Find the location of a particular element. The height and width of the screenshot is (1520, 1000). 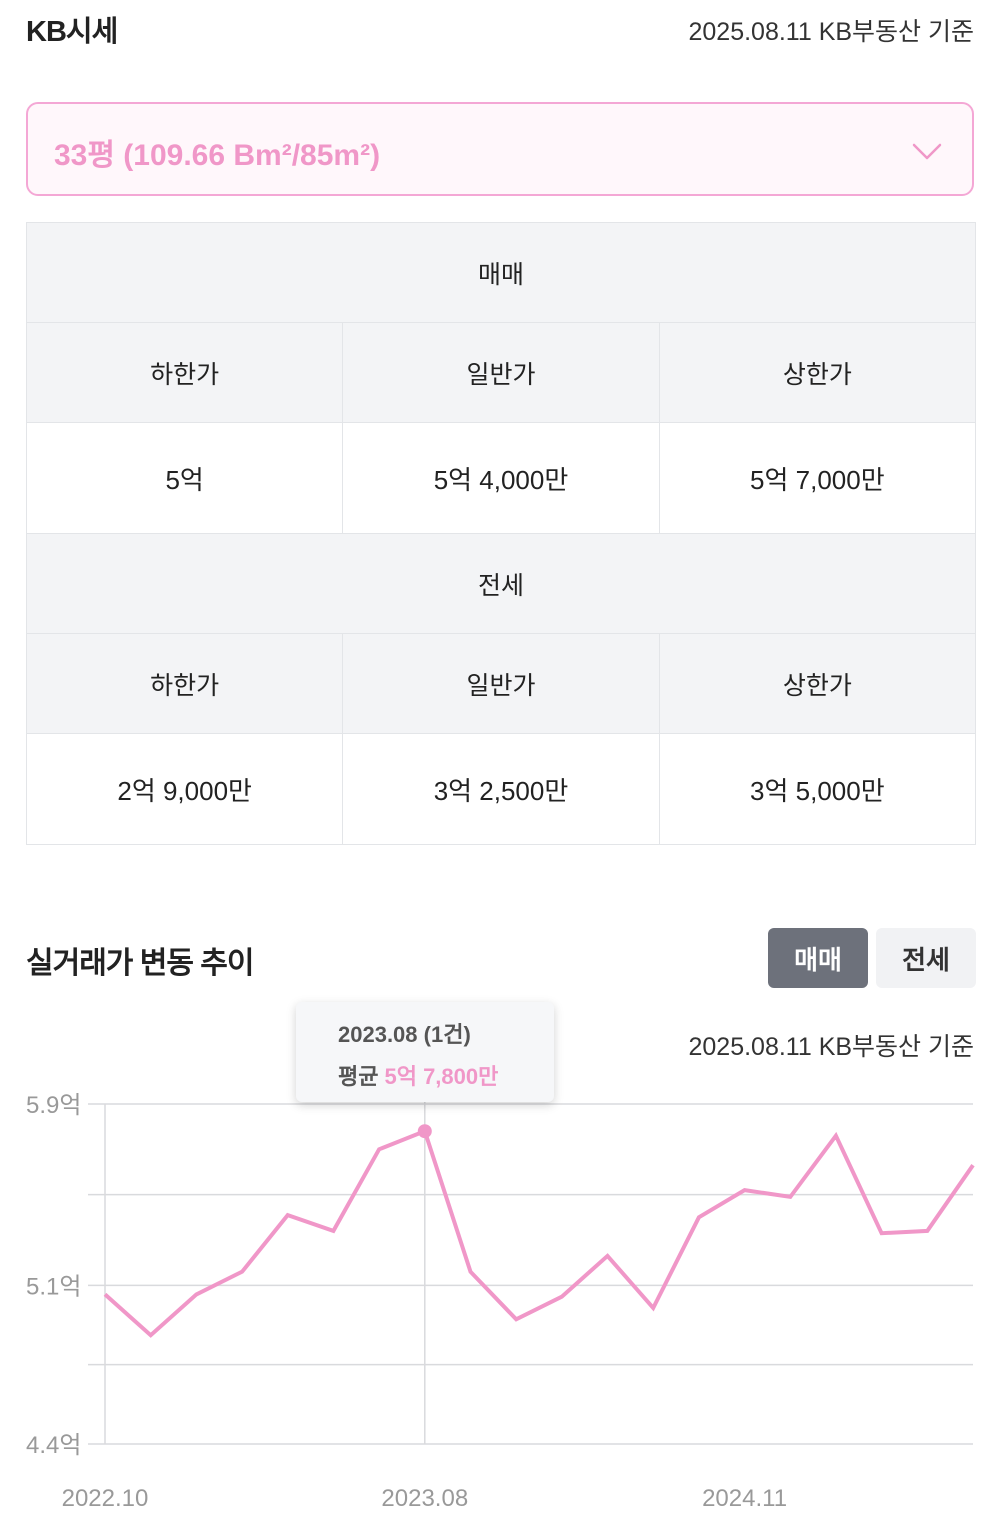

sale-col-upper: 상한가 is located at coordinates (817, 372).